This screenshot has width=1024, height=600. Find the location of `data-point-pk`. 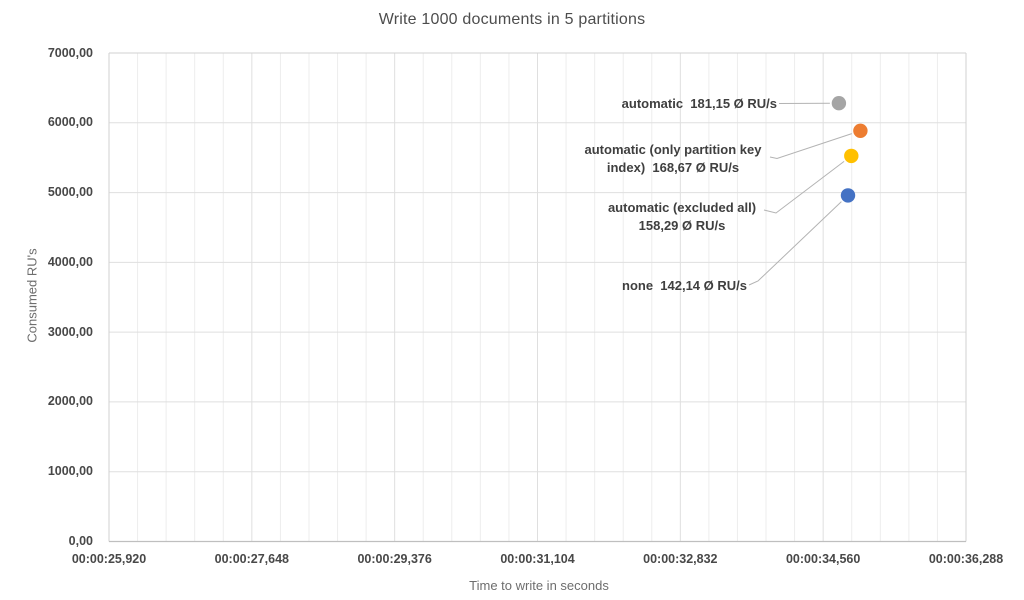

data-point-pk is located at coordinates (860, 130).